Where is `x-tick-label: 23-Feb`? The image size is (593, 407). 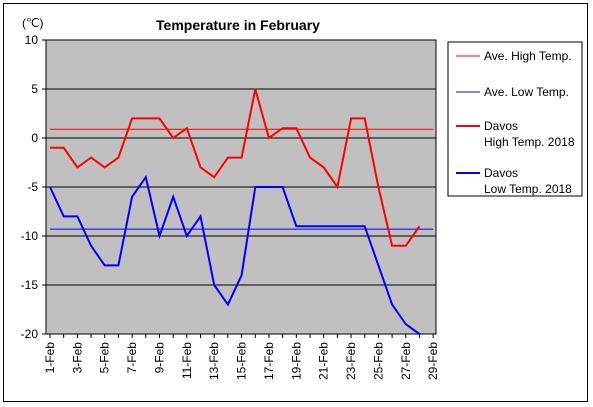
x-tick-label: 23-Feb is located at coordinates (351, 361).